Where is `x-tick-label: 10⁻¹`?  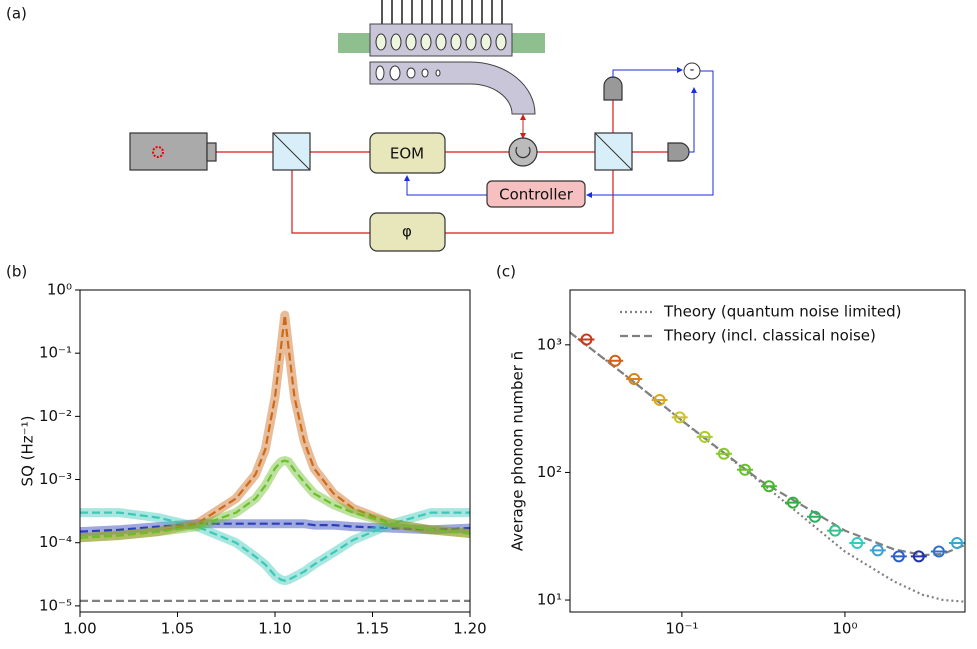 x-tick-label: 10⁻¹ is located at coordinates (681, 629).